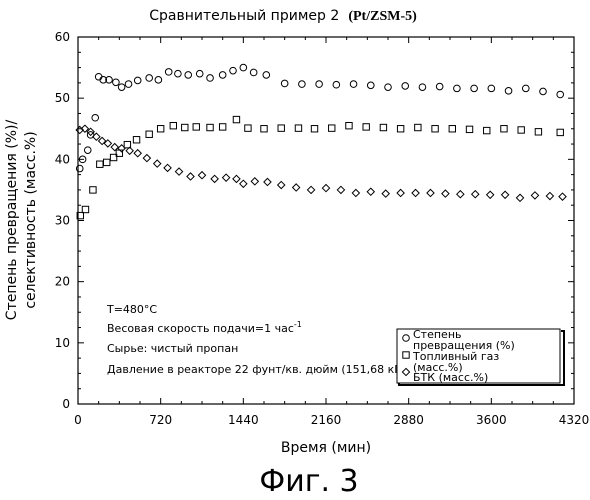 The image size is (590, 500). What do you see at coordinates (62, 37) in the screenshot?
I see `y-tick-label: 60` at bounding box center [62, 37].